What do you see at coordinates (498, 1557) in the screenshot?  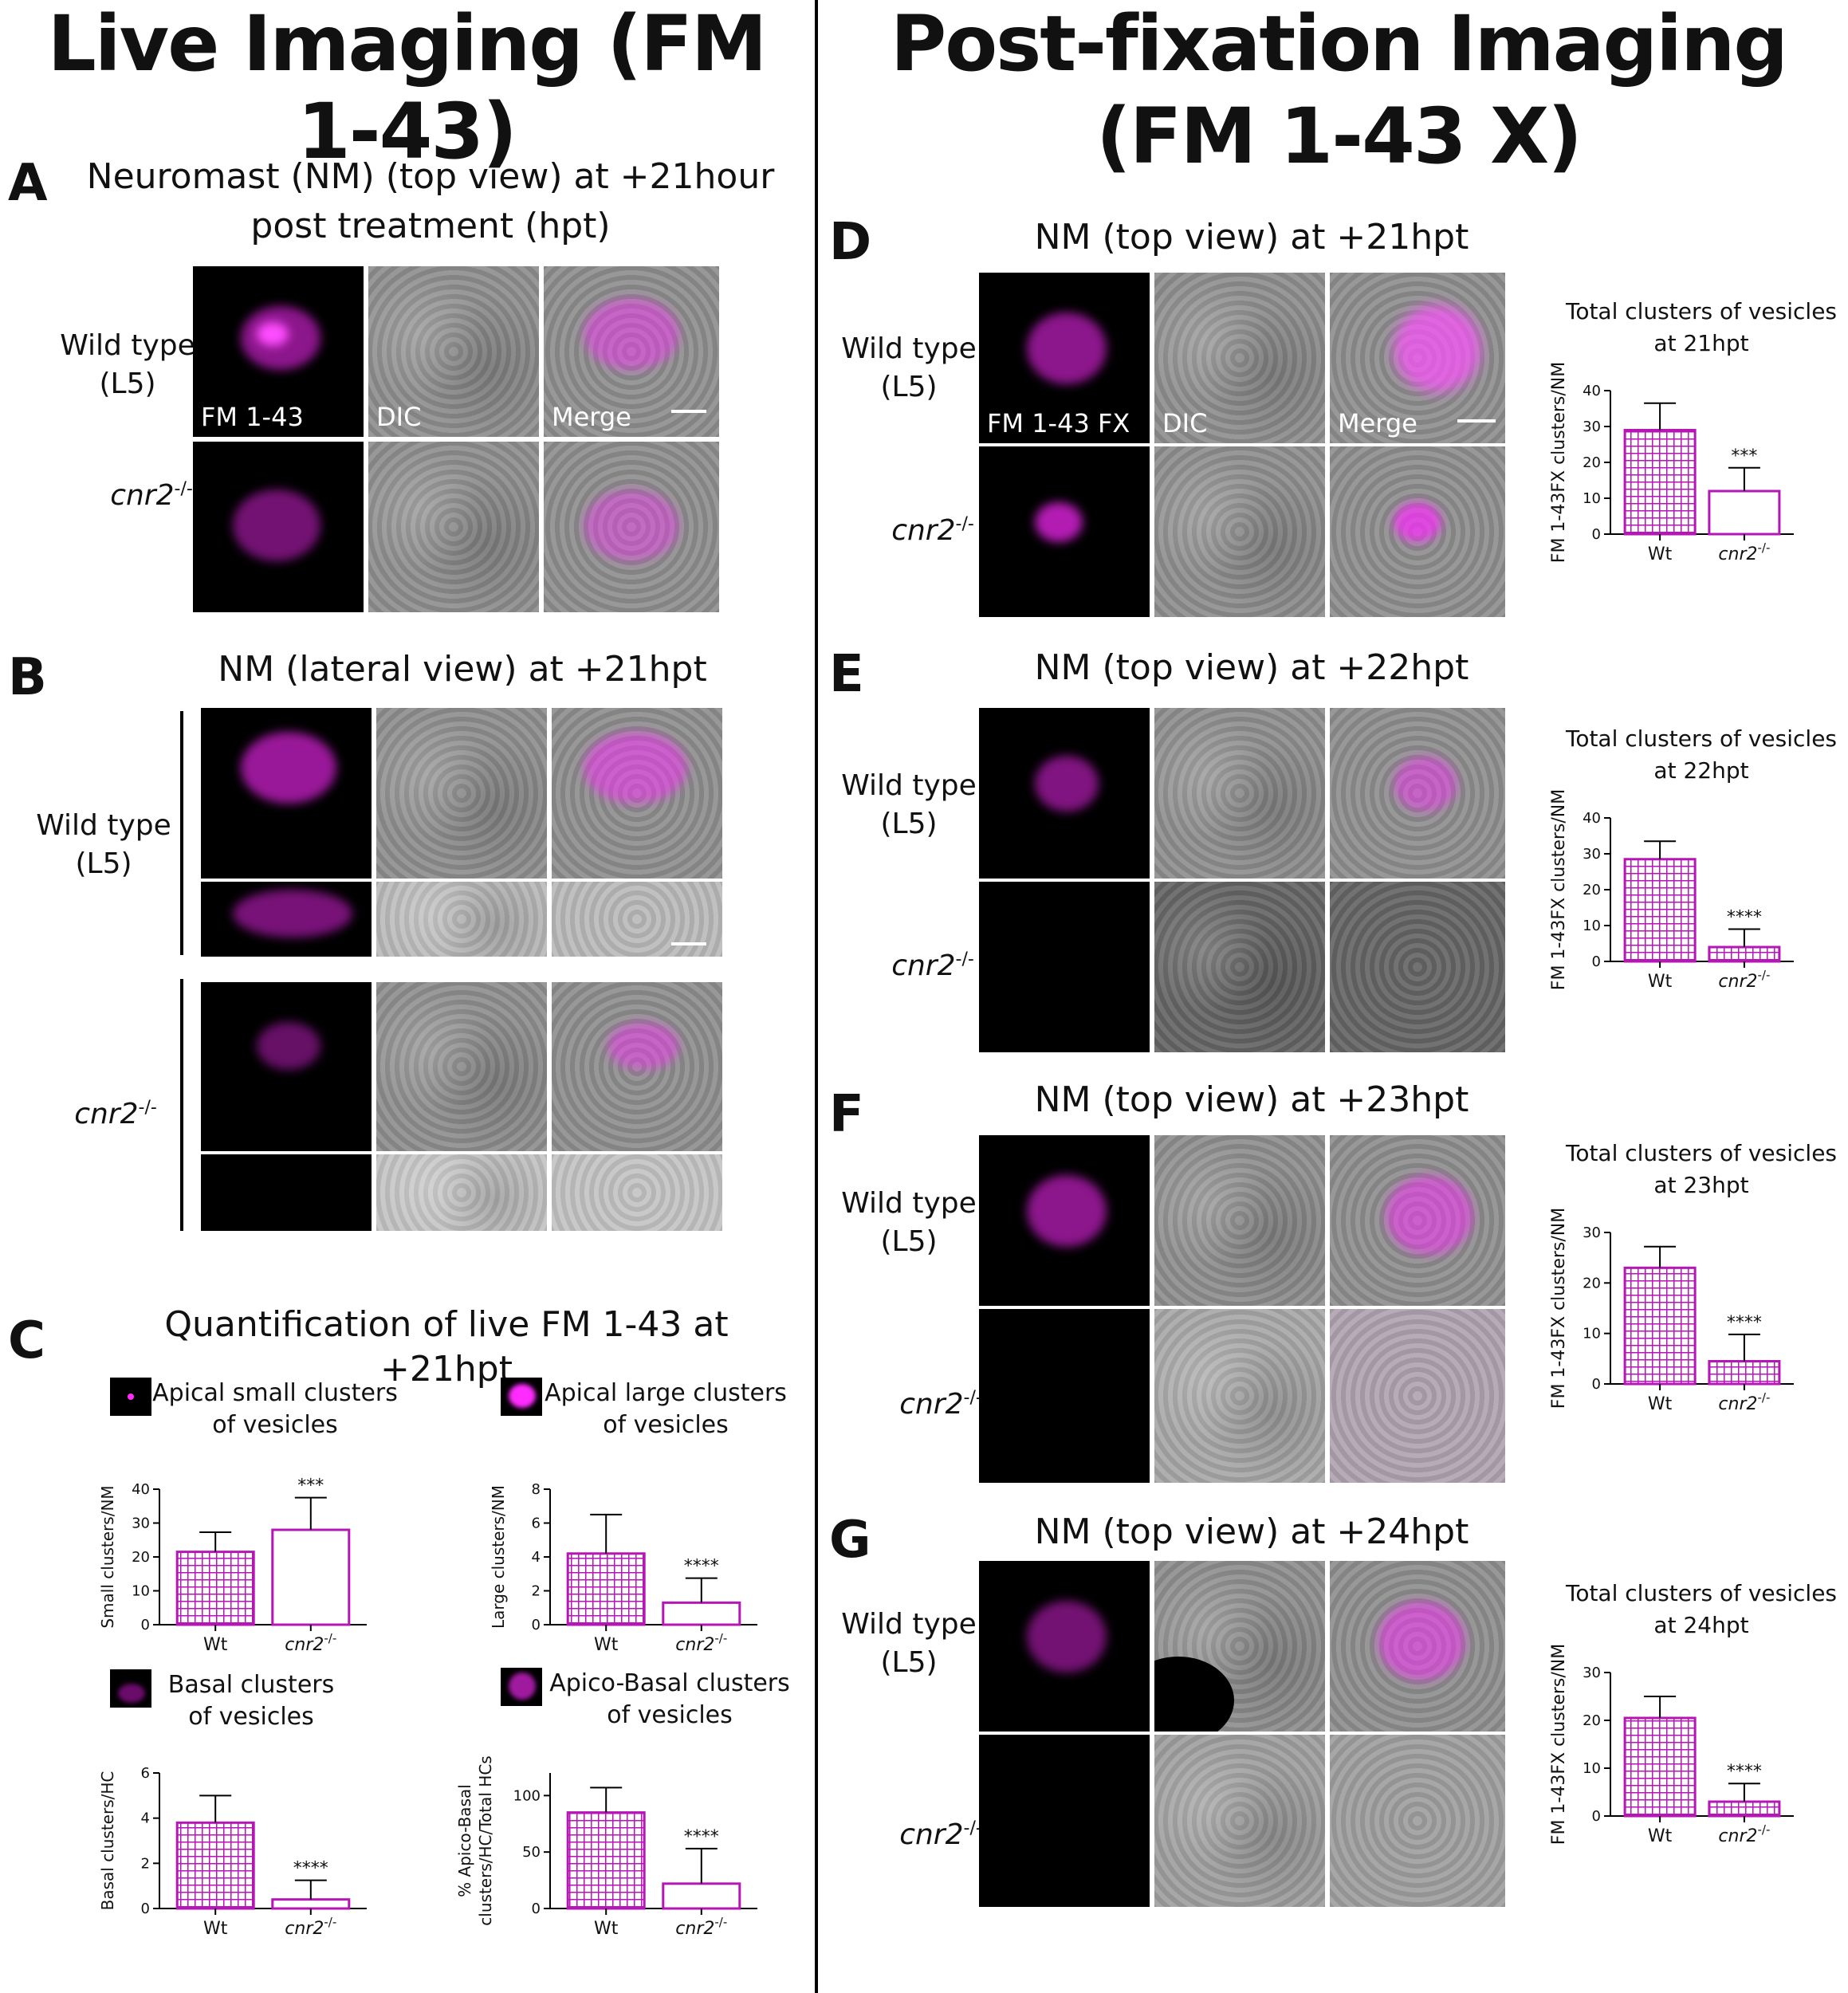 I see `y-axis-label: Large clusters/NM` at bounding box center [498, 1557].